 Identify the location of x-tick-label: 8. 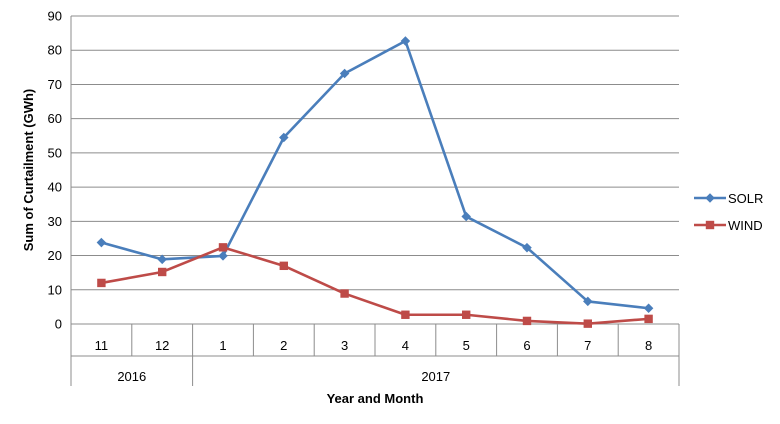
(648, 345).